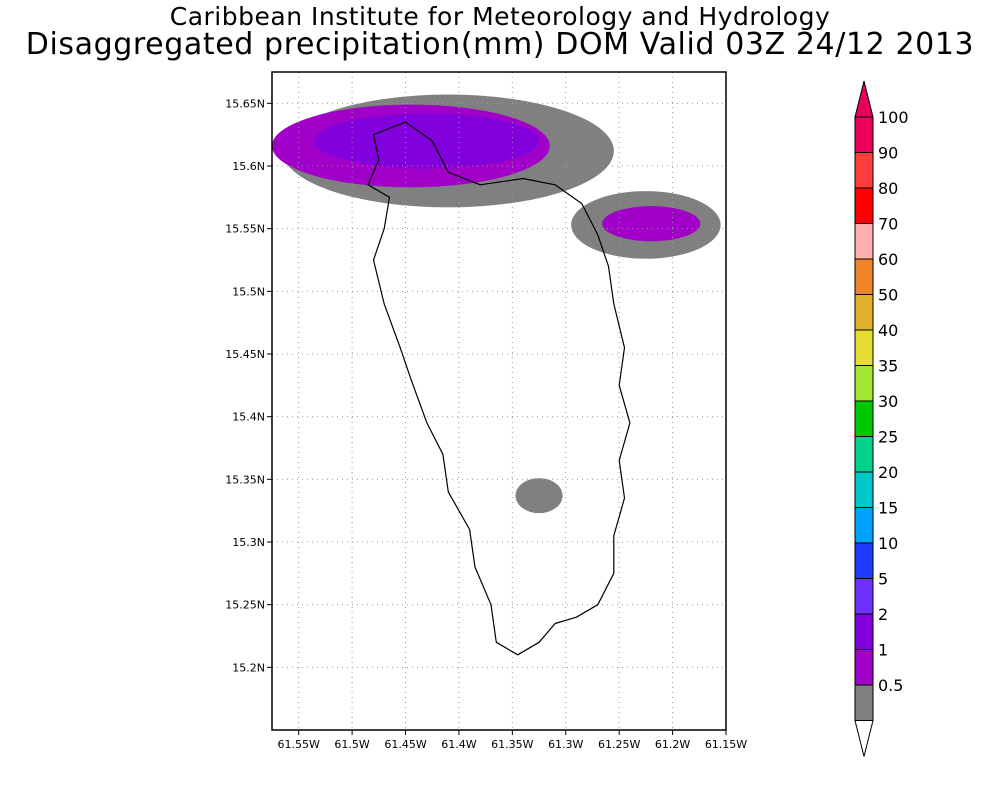 This screenshot has width=1000, height=800. What do you see at coordinates (405, 744) in the screenshot?
I see `lon-tick-label: 61.45W` at bounding box center [405, 744].